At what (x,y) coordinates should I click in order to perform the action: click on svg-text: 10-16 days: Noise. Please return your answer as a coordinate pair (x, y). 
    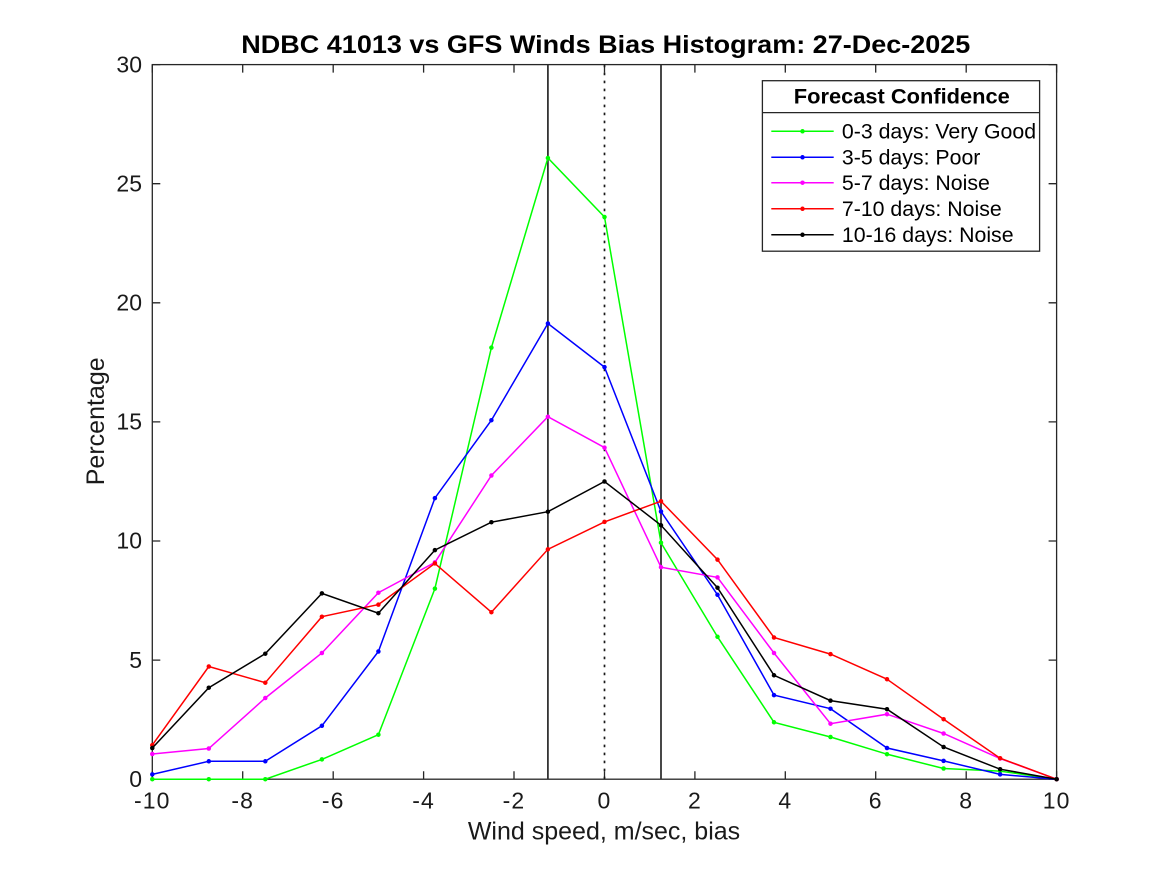
    Looking at the image, I should click on (928, 235).